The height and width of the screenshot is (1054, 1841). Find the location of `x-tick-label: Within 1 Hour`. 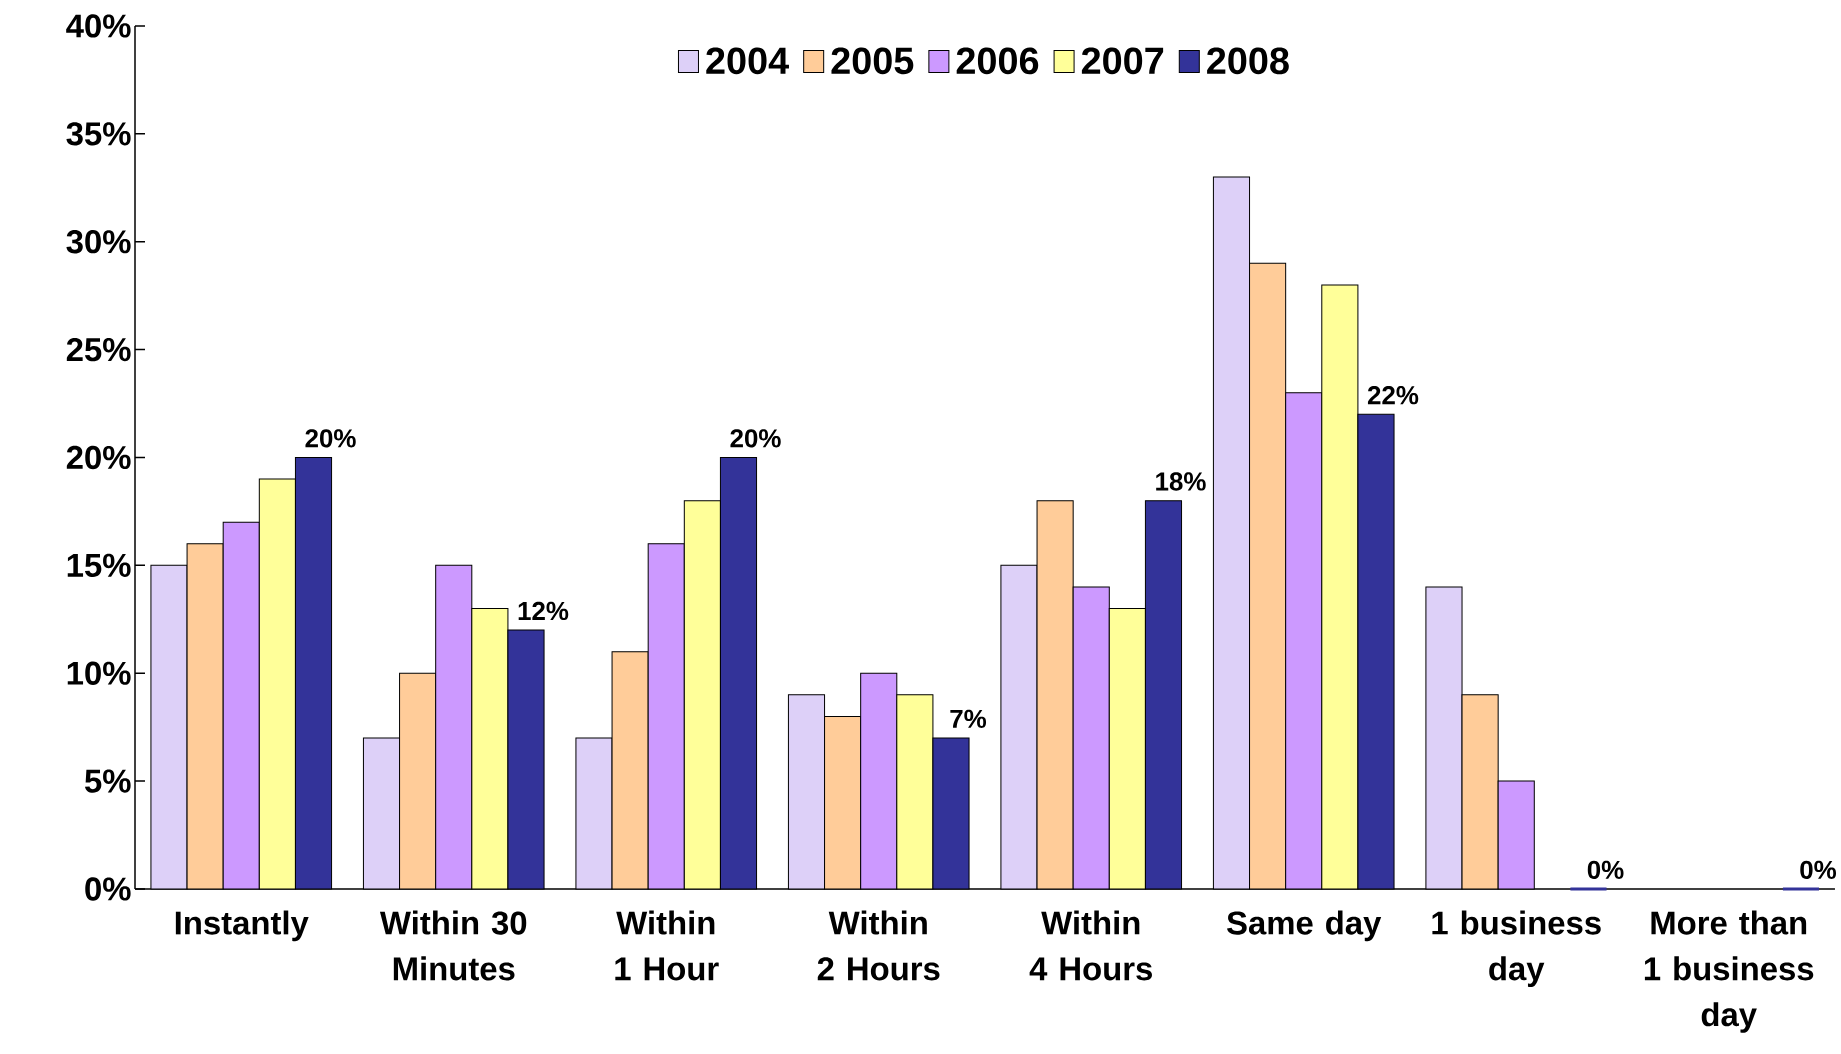

x-tick-label: Within 1 Hour is located at coordinates (667, 945).